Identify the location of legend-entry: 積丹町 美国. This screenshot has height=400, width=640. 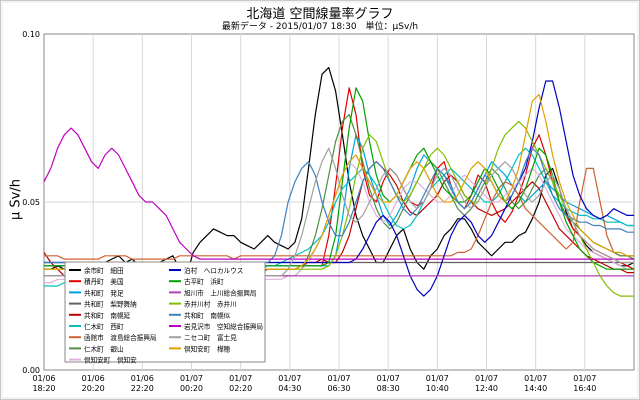
(104, 281).